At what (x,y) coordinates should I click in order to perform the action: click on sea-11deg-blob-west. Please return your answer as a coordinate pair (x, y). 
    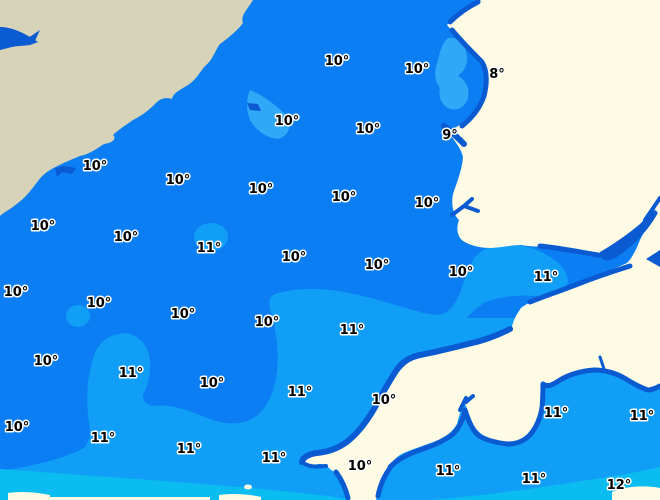
    Looking at the image, I should click on (78, 316).